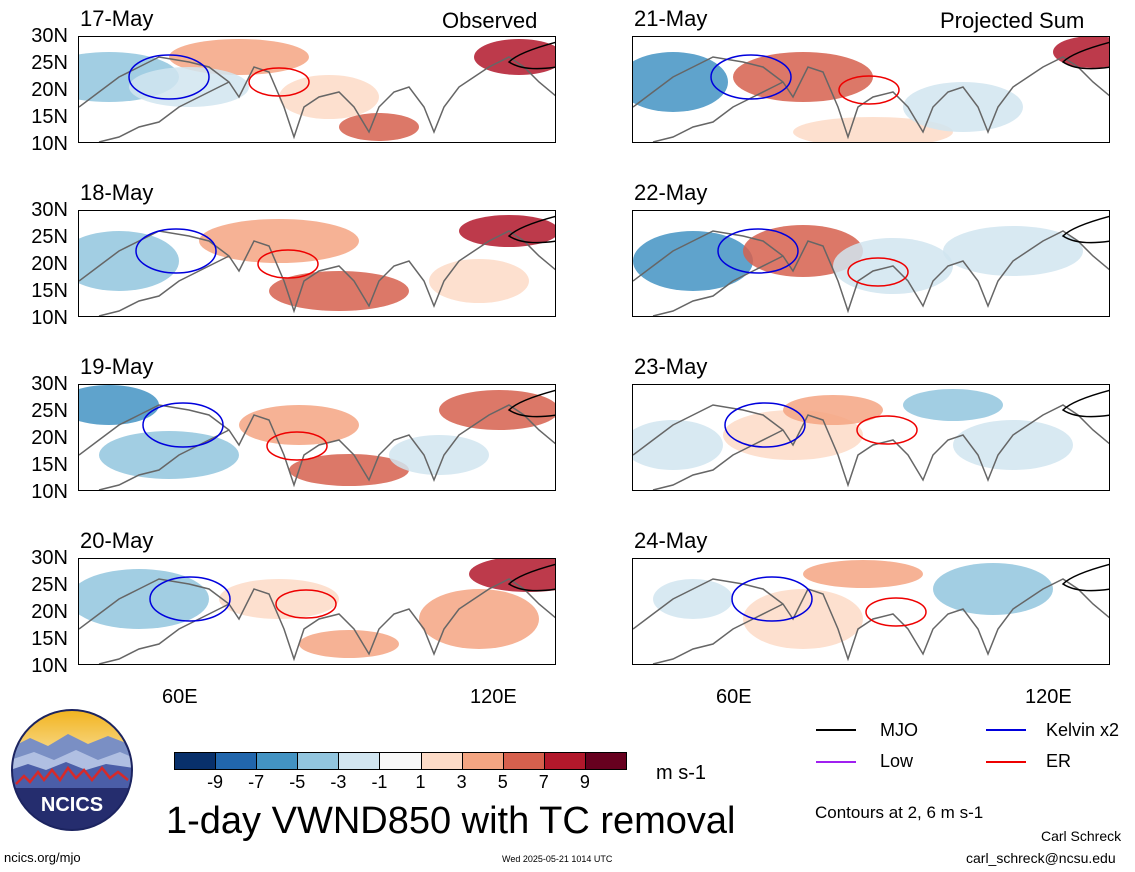 The width and height of the screenshot is (1135, 872). What do you see at coordinates (897, 761) in the screenshot?
I see `legend-low-label: Low` at bounding box center [897, 761].